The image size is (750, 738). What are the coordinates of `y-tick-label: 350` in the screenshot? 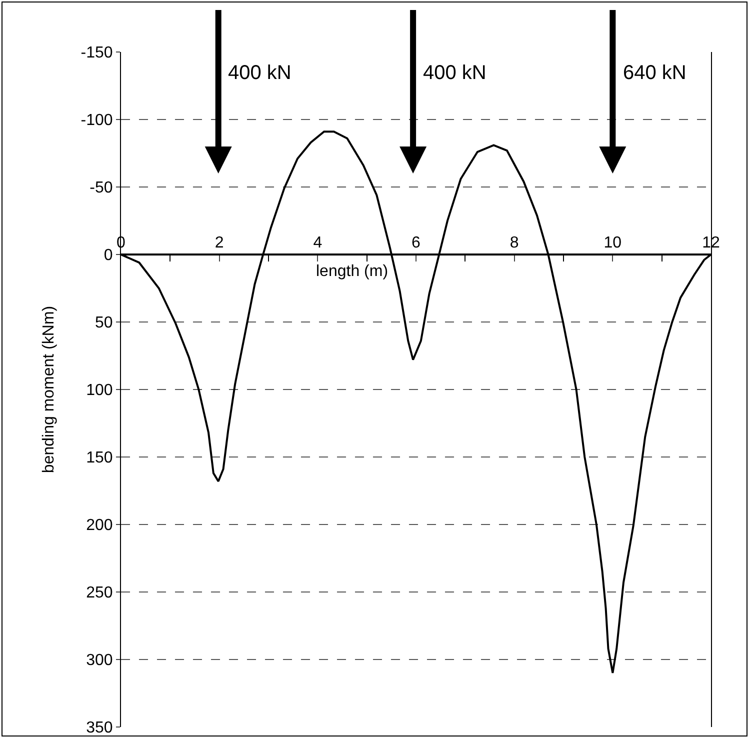 It's located at (99, 728).